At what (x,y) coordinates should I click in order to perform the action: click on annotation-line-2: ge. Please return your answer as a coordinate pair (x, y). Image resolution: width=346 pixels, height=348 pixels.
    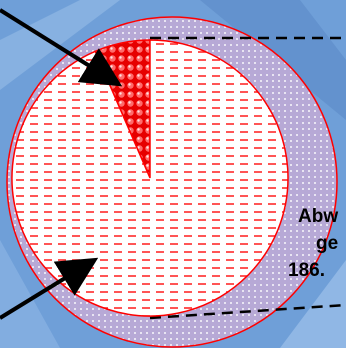
    Looking at the image, I should click on (327, 243).